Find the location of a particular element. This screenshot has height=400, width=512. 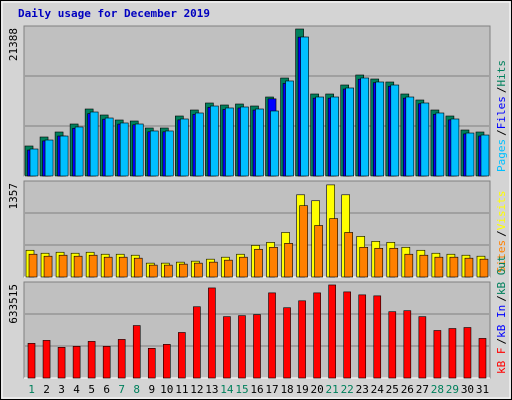

x-tick-label: 27 is located at coordinates (422, 389).